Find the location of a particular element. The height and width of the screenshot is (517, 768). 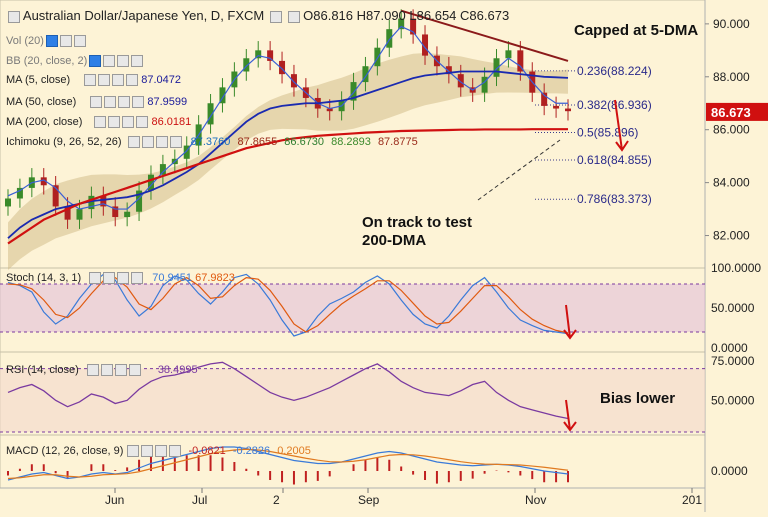

fib-level-label: 0.618(84.855) is located at coordinates (614, 160).